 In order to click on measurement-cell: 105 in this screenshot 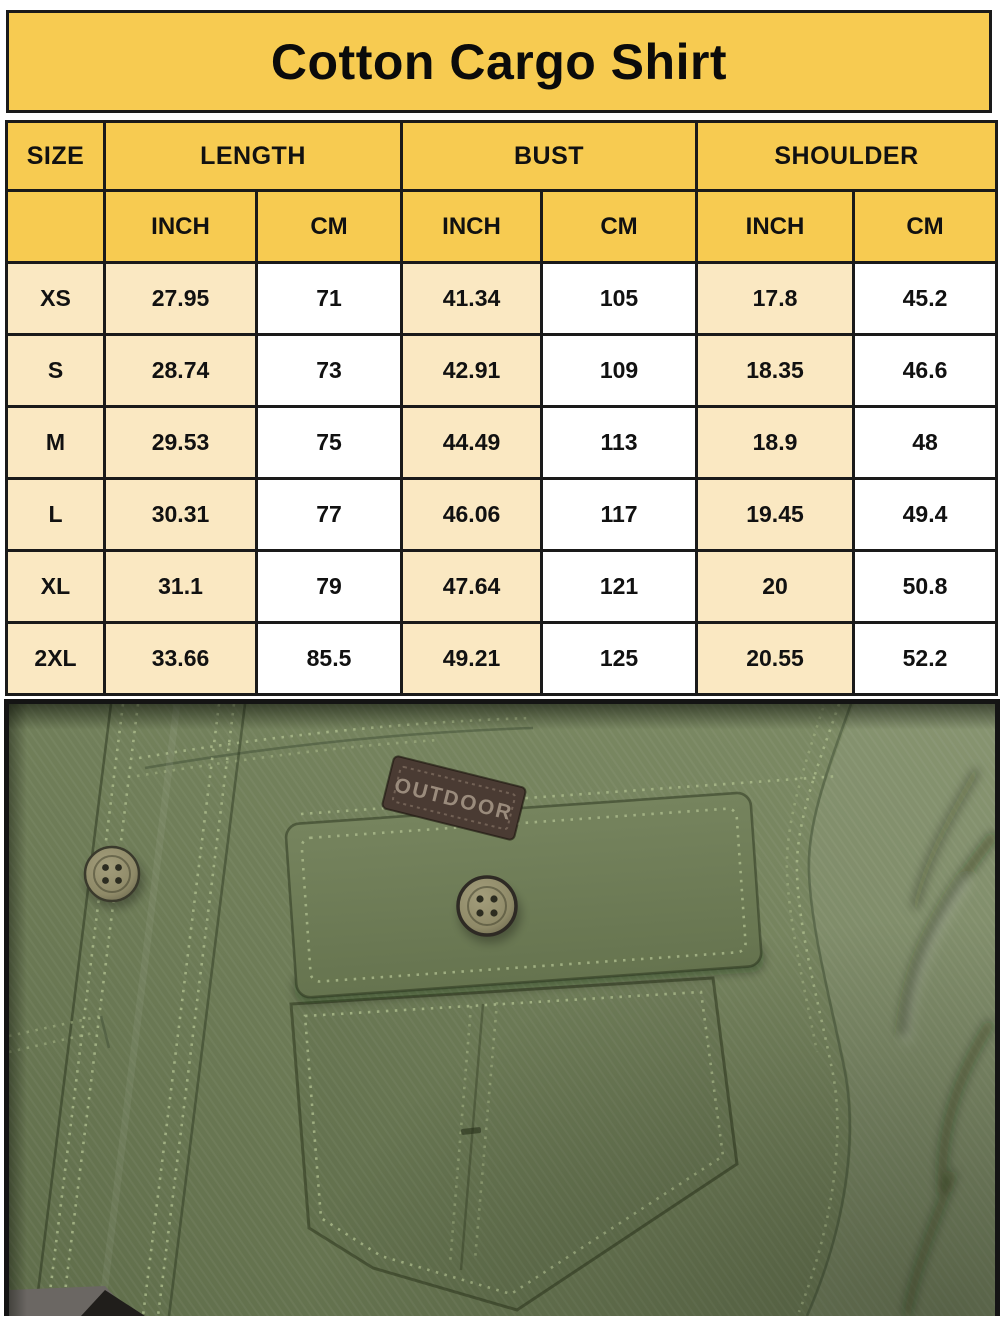, I will do `click(619, 298)`.